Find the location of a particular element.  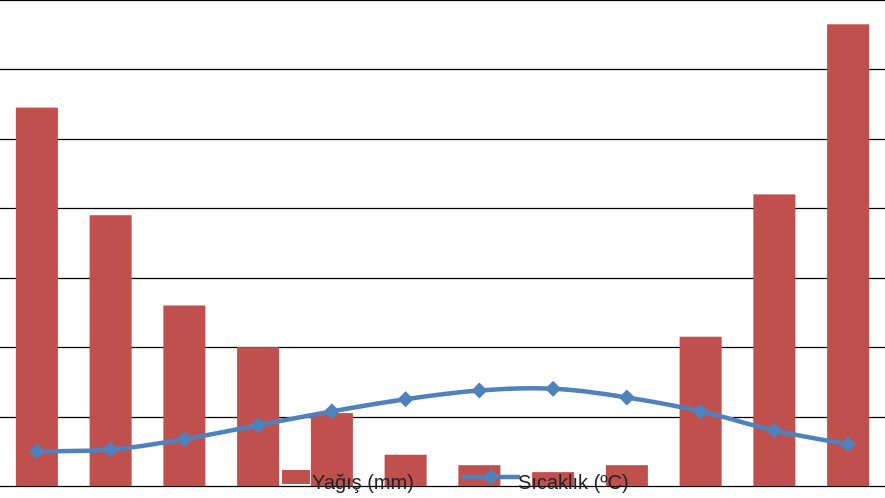

legend-label-line: Sıcaklık (ºC) is located at coordinates (573, 483).